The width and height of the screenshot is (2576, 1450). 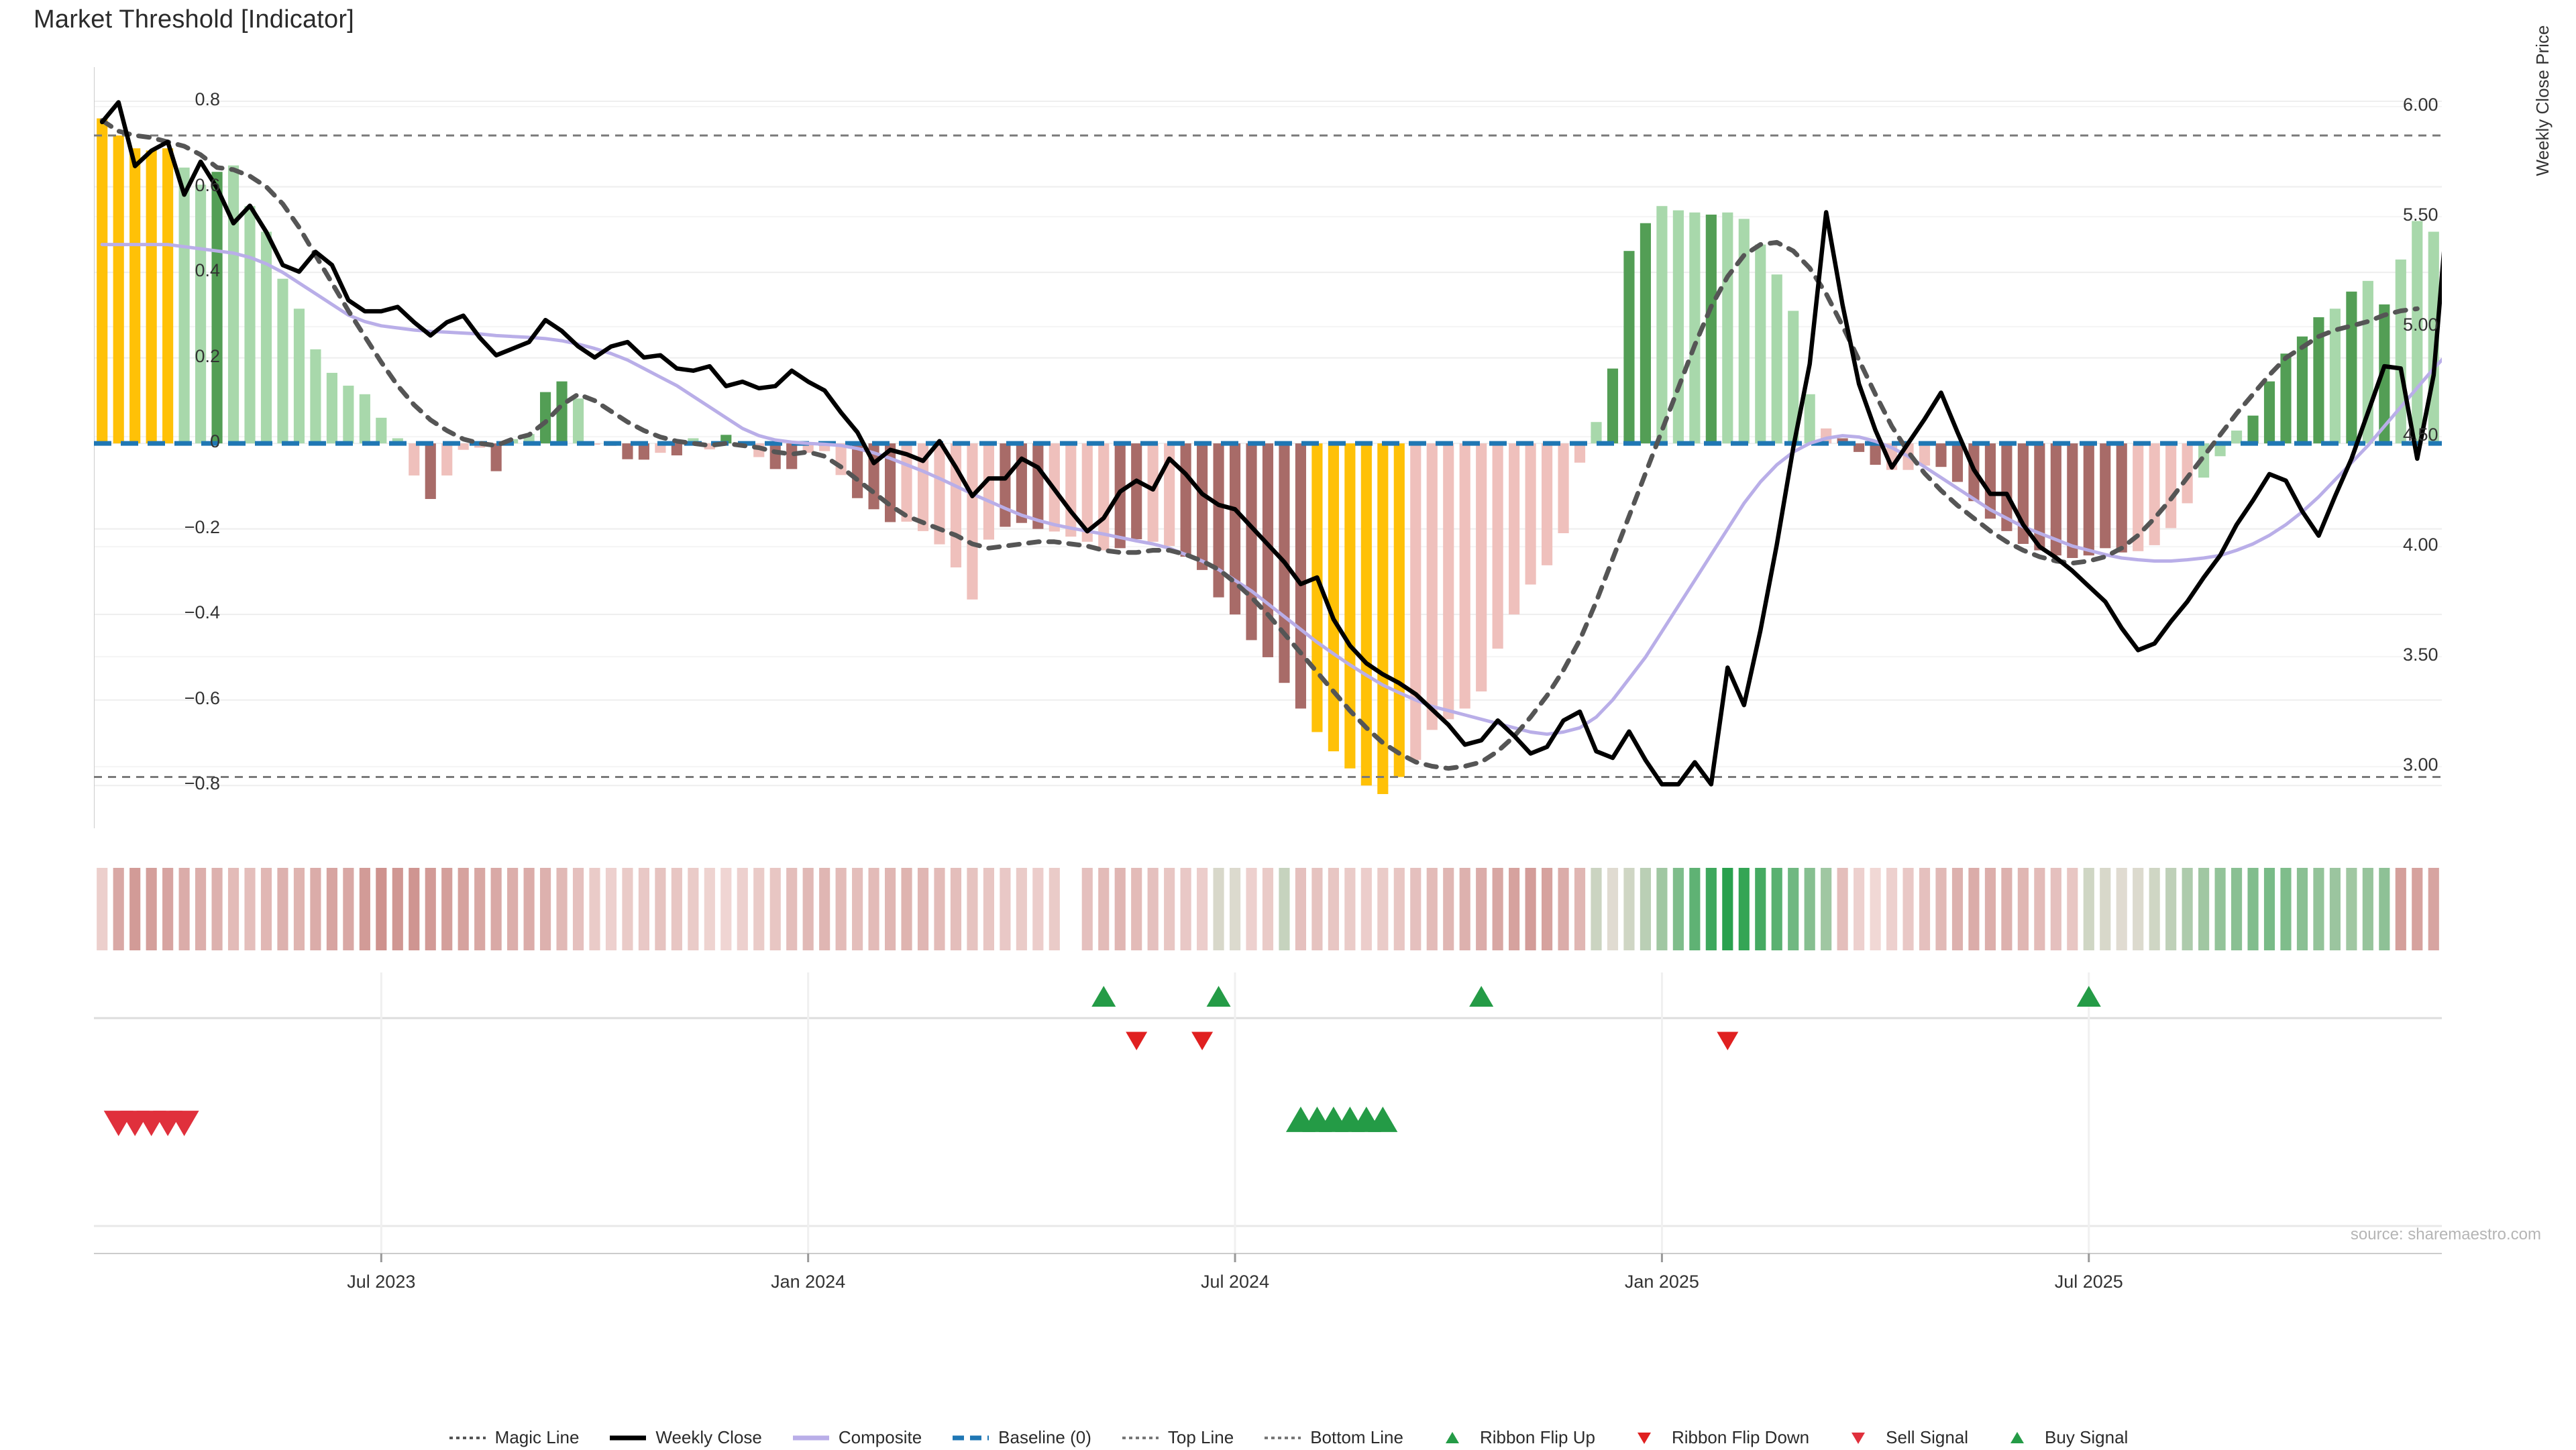 What do you see at coordinates (2017, 1438) in the screenshot?
I see `triangle-up-icon` at bounding box center [2017, 1438].